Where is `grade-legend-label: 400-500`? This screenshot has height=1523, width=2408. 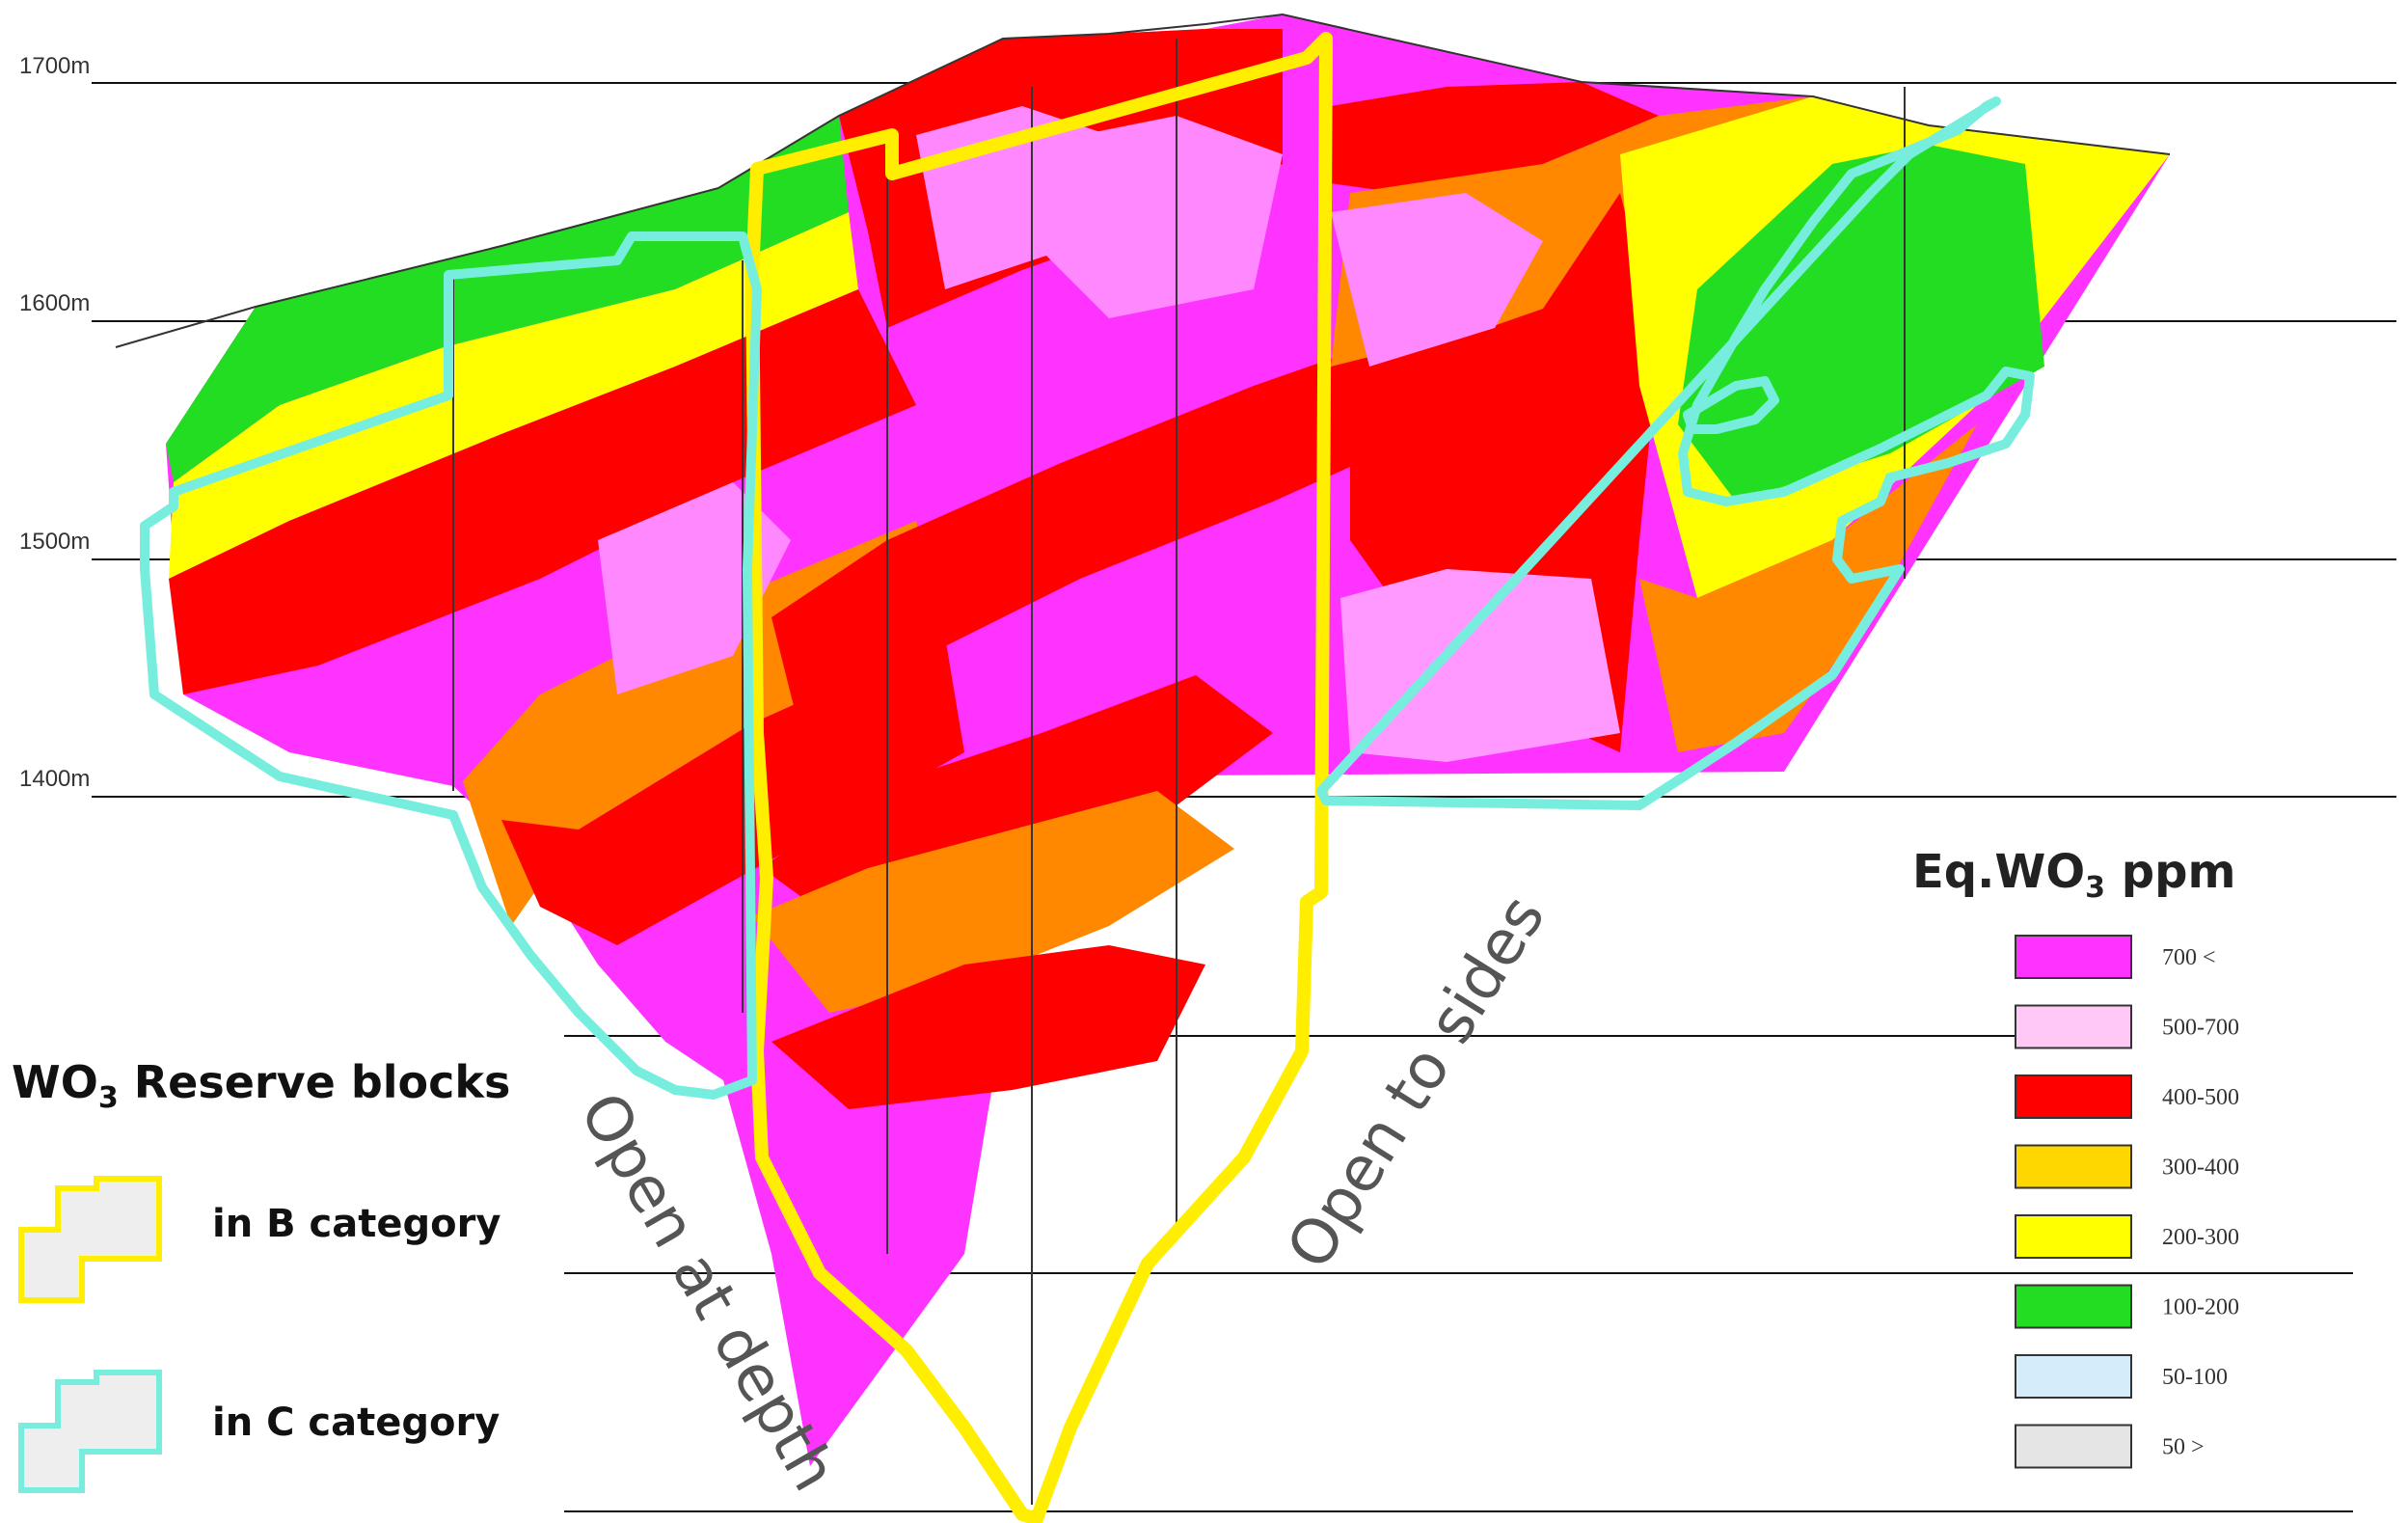 grade-legend-label: 400-500 is located at coordinates (2200, 1097).